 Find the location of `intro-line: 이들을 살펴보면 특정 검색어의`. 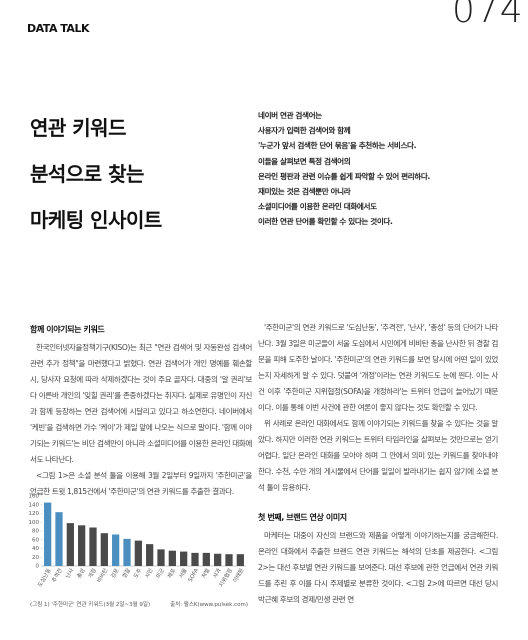

intro-line: 이들을 살펴보면 특정 검색어의 is located at coordinates (304, 161).